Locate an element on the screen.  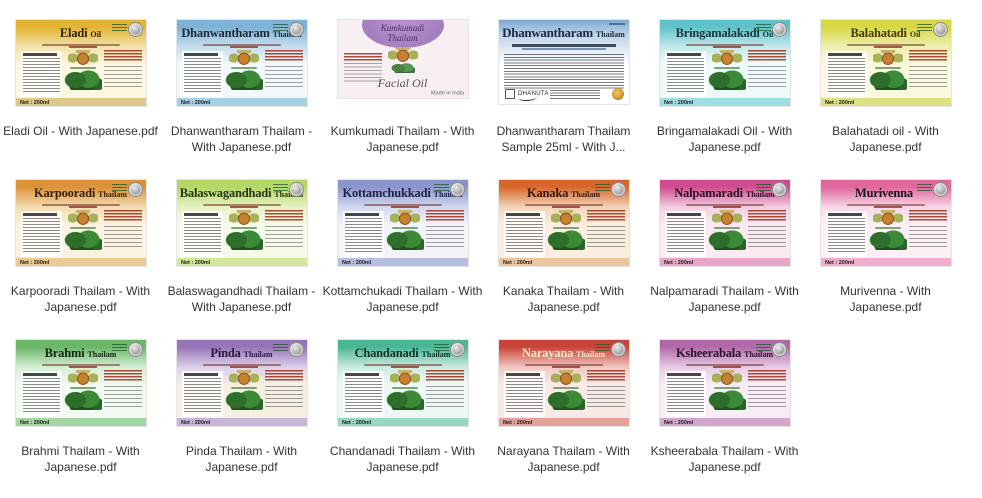
file-item: Kanaka Thailam is located at coordinates (563, 258).